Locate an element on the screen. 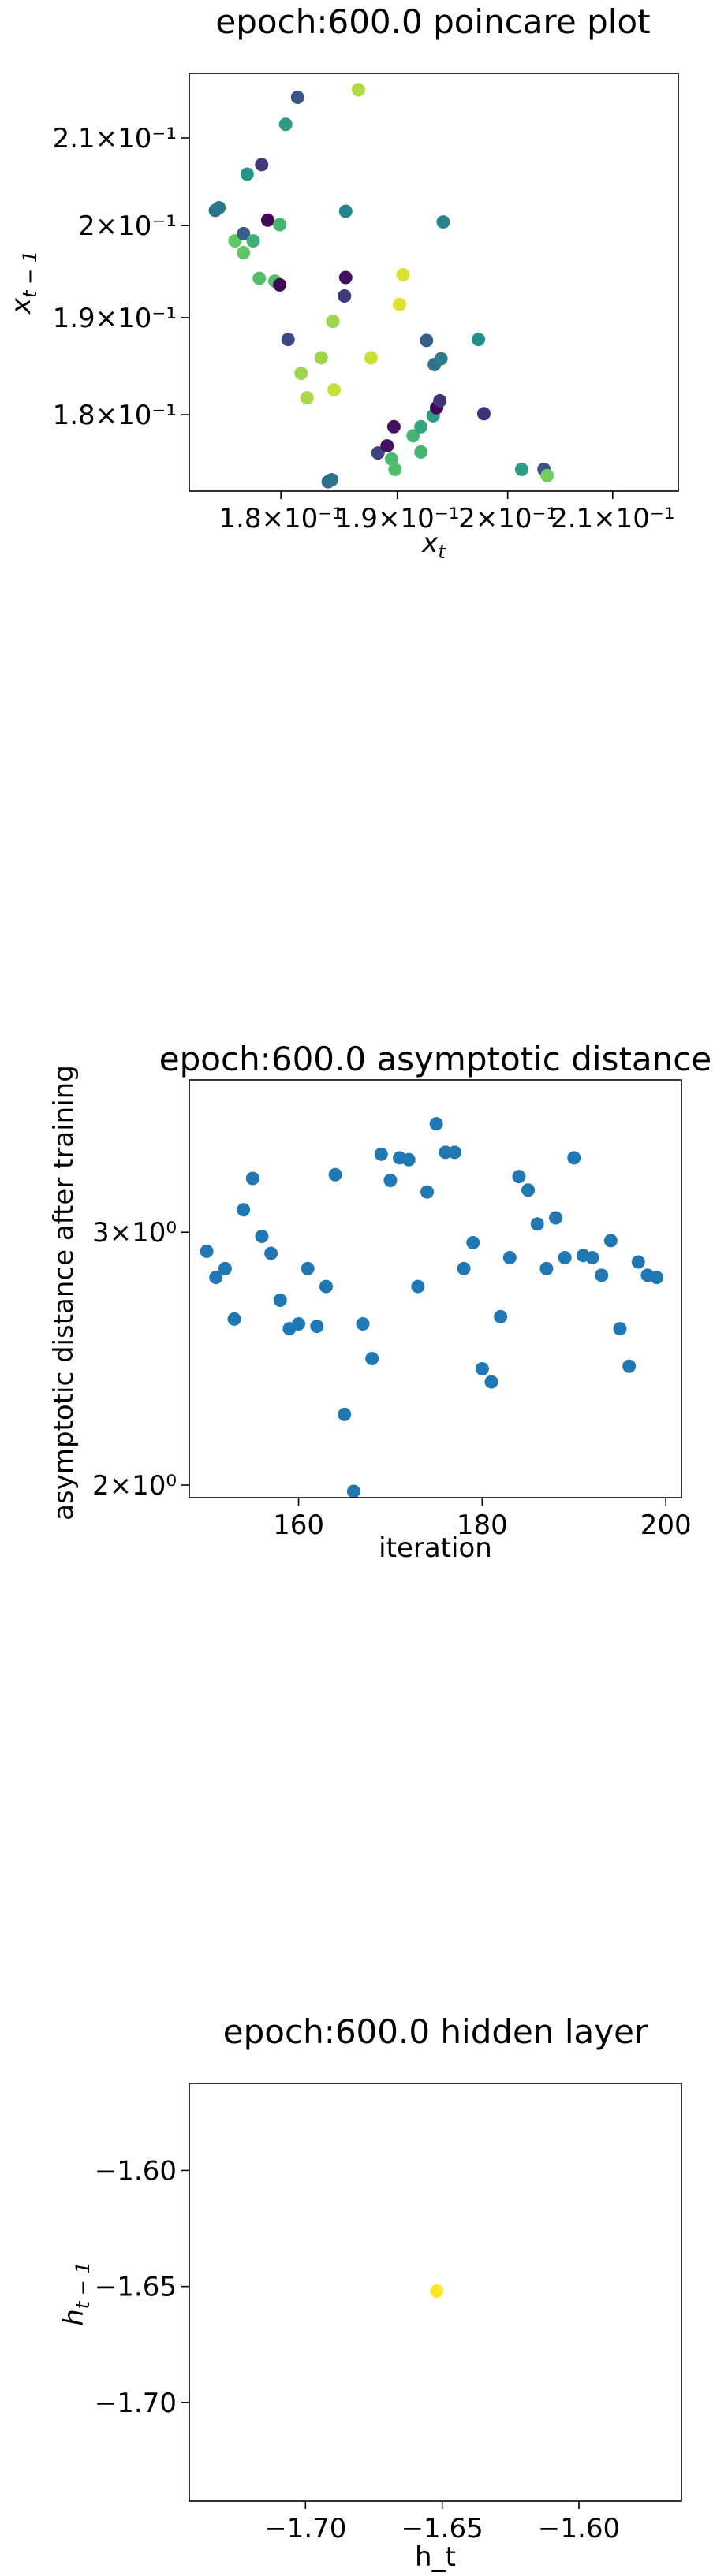 This screenshot has height=2576, width=728. hidden-layer-x-label: h_t is located at coordinates (435, 2557).